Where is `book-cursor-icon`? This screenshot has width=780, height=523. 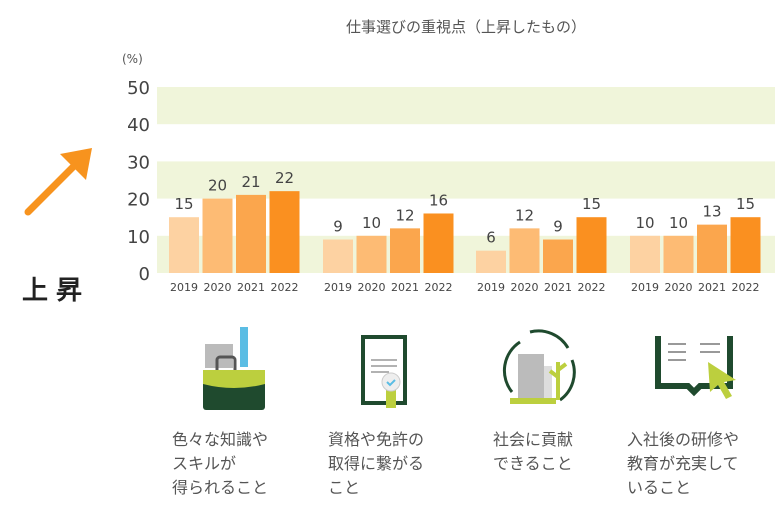
book-cursor-icon is located at coordinates (695, 367).